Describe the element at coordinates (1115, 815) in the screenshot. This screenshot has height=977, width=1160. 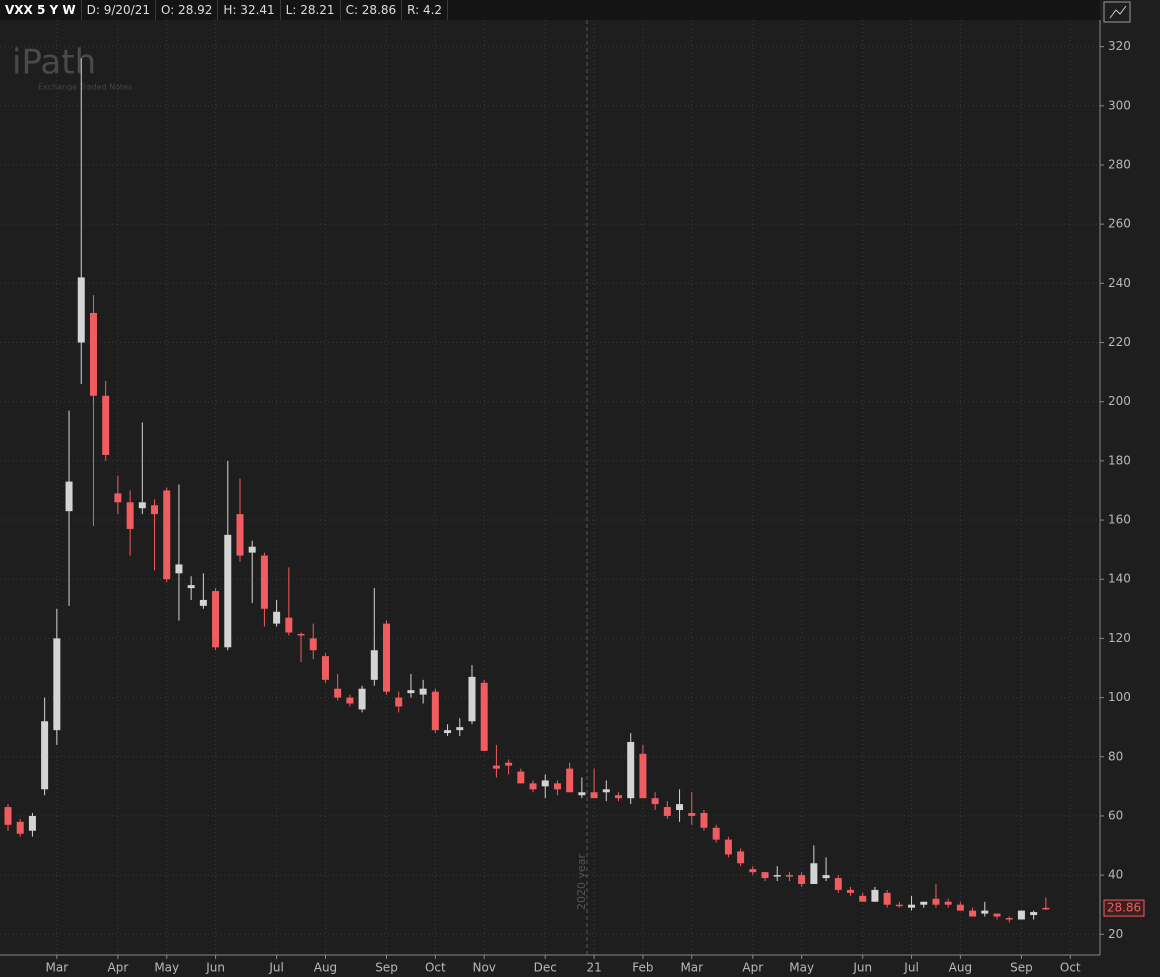
I see `y-tick-label: 60` at that location.